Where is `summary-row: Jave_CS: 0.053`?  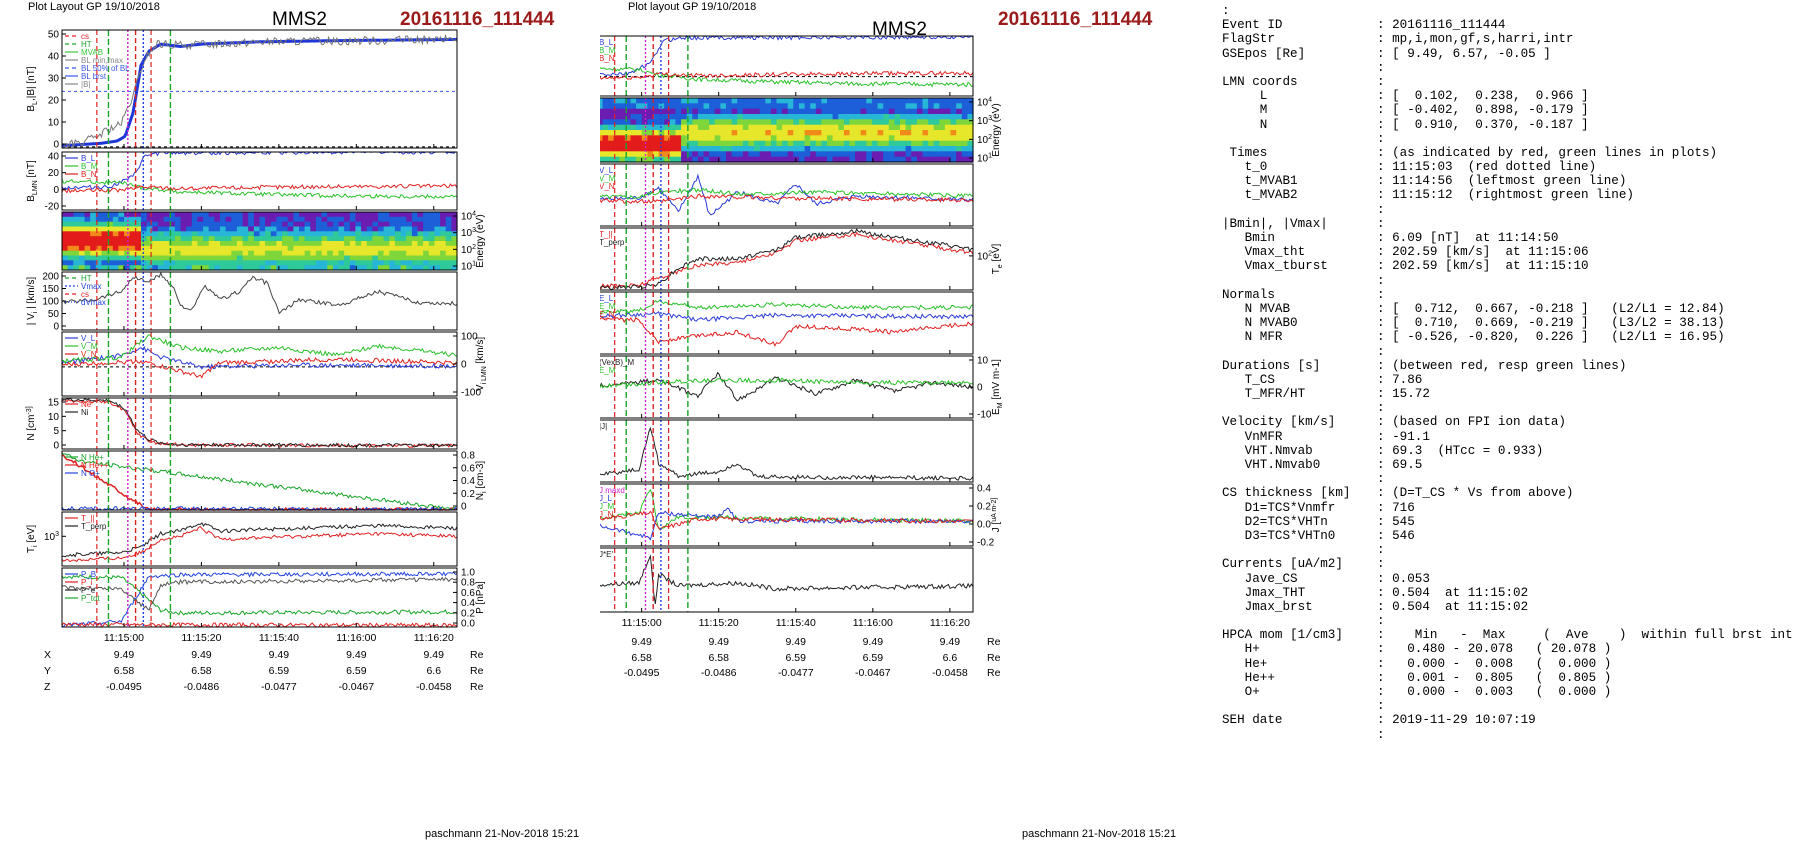
summary-row: Jave_CS: 0.053 is located at coordinates (1511, 579).